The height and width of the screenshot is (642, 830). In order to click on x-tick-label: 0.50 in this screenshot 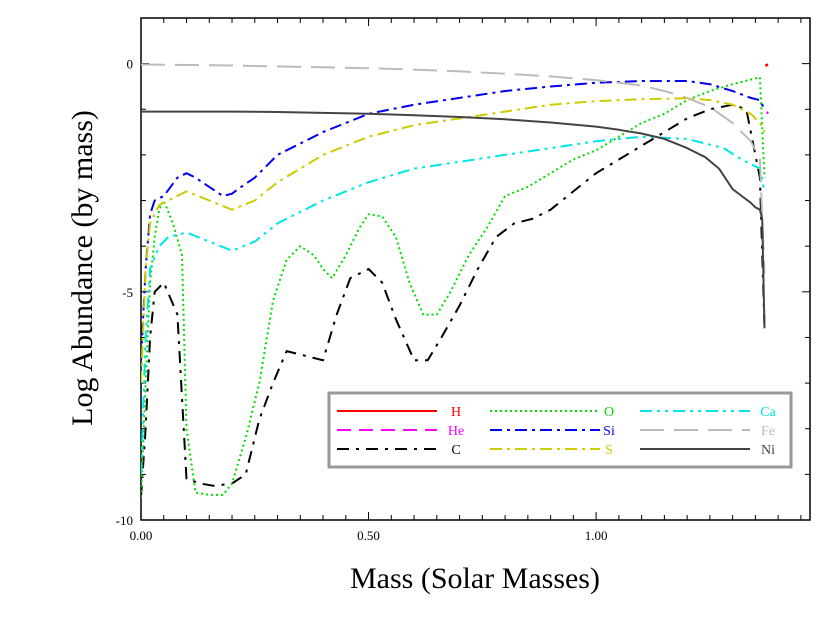, I will do `click(368, 535)`.